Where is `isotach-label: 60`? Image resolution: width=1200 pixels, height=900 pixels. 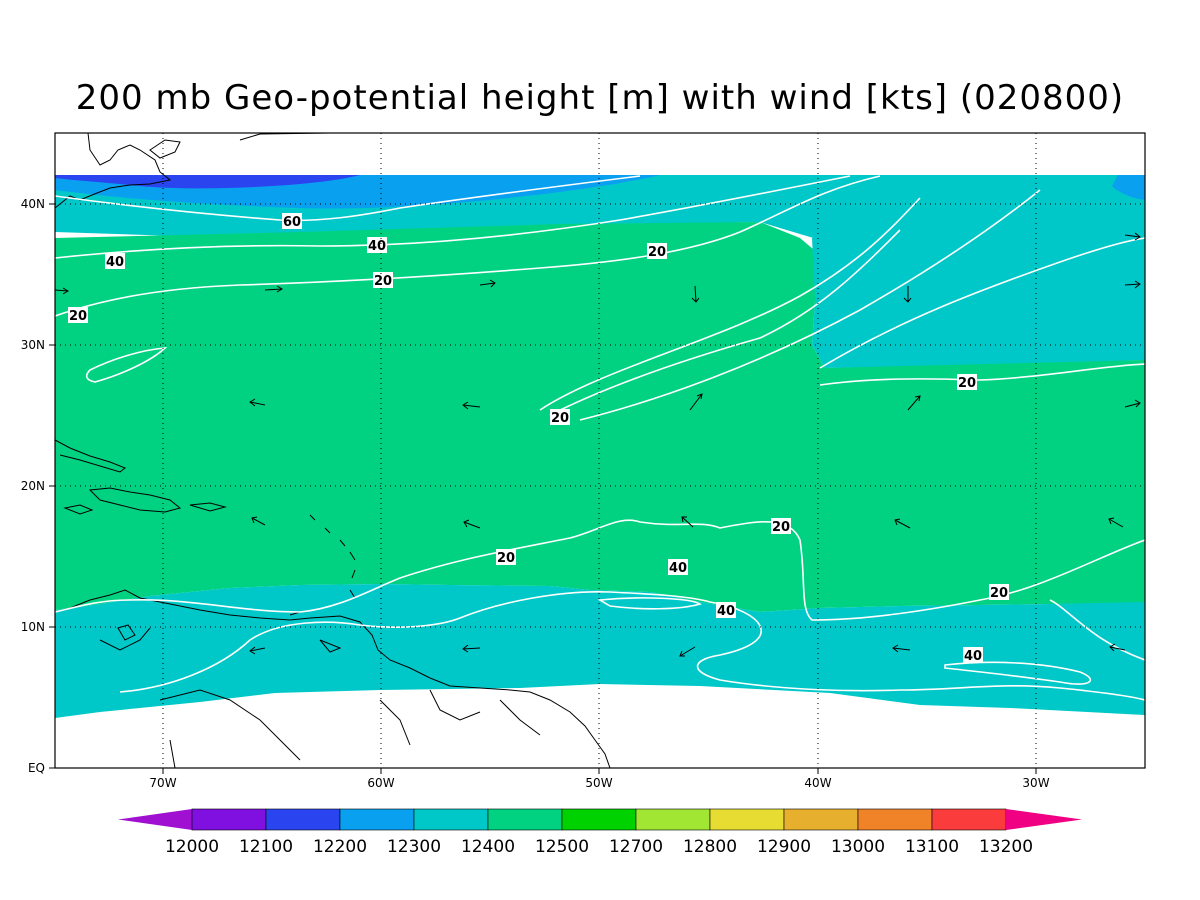 isotach-label: 60 is located at coordinates (292, 221).